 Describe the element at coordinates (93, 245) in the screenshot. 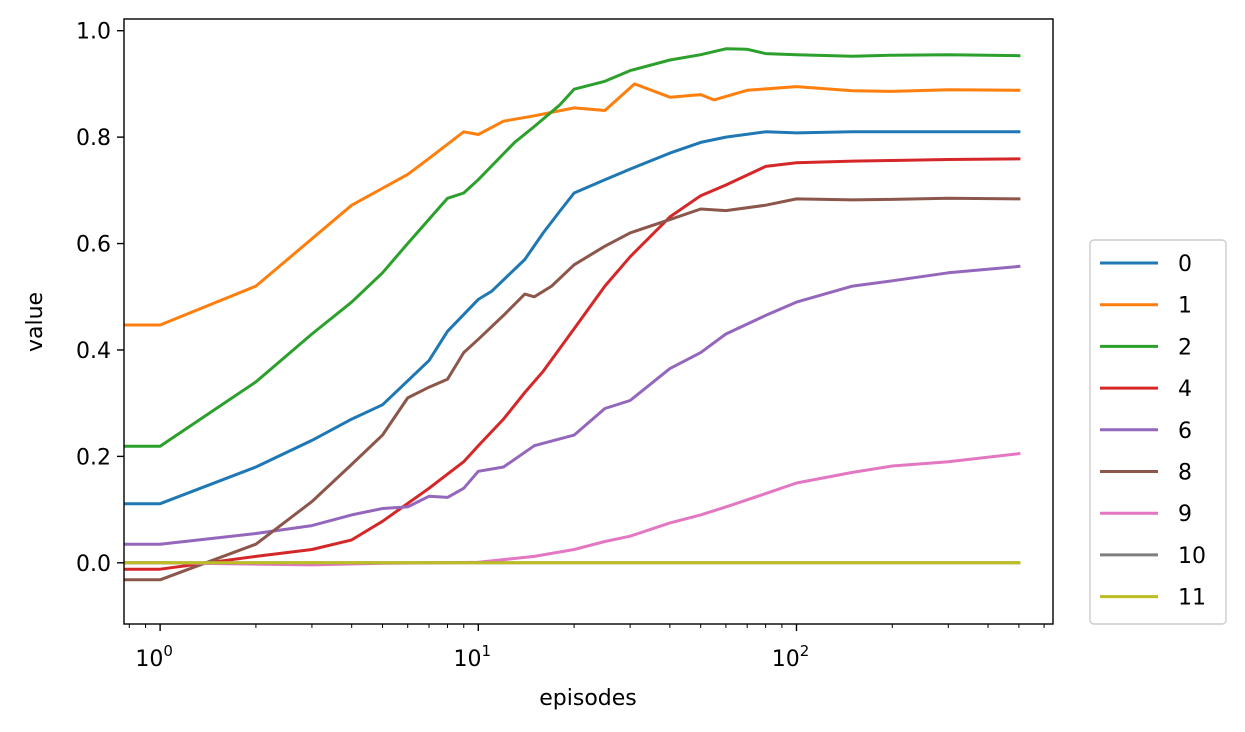

I see `y-tick-label: 0.6` at that location.